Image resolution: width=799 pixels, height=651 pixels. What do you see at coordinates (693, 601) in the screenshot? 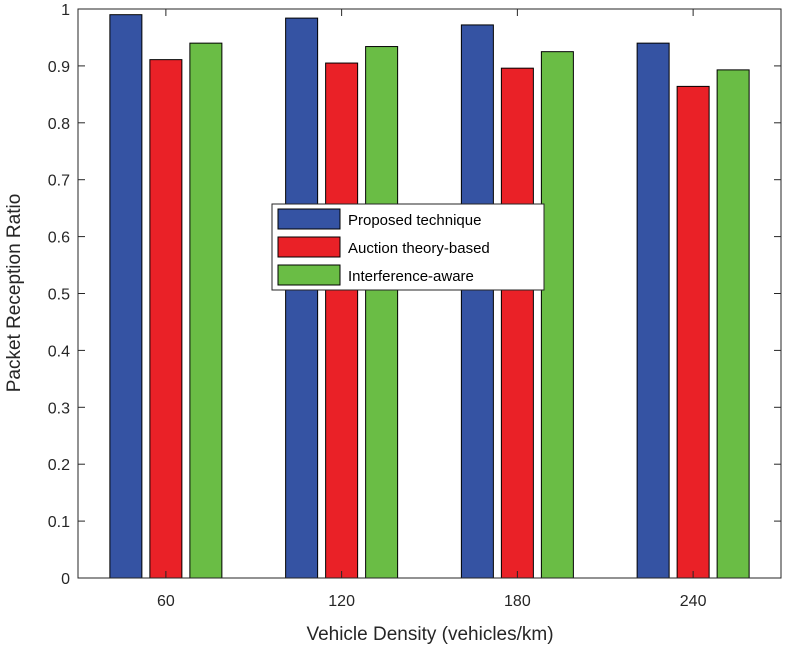
I see `x-tick-label: 240` at bounding box center [693, 601].